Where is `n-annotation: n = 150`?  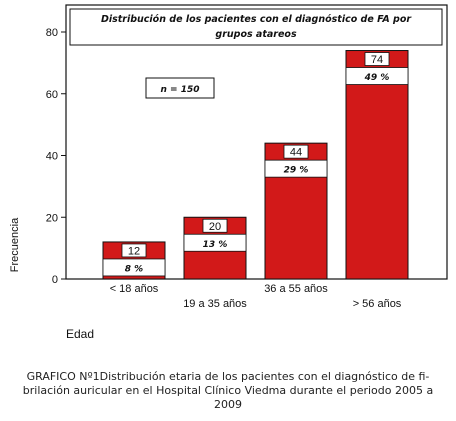 n-annotation: n = 150 is located at coordinates (179, 90).